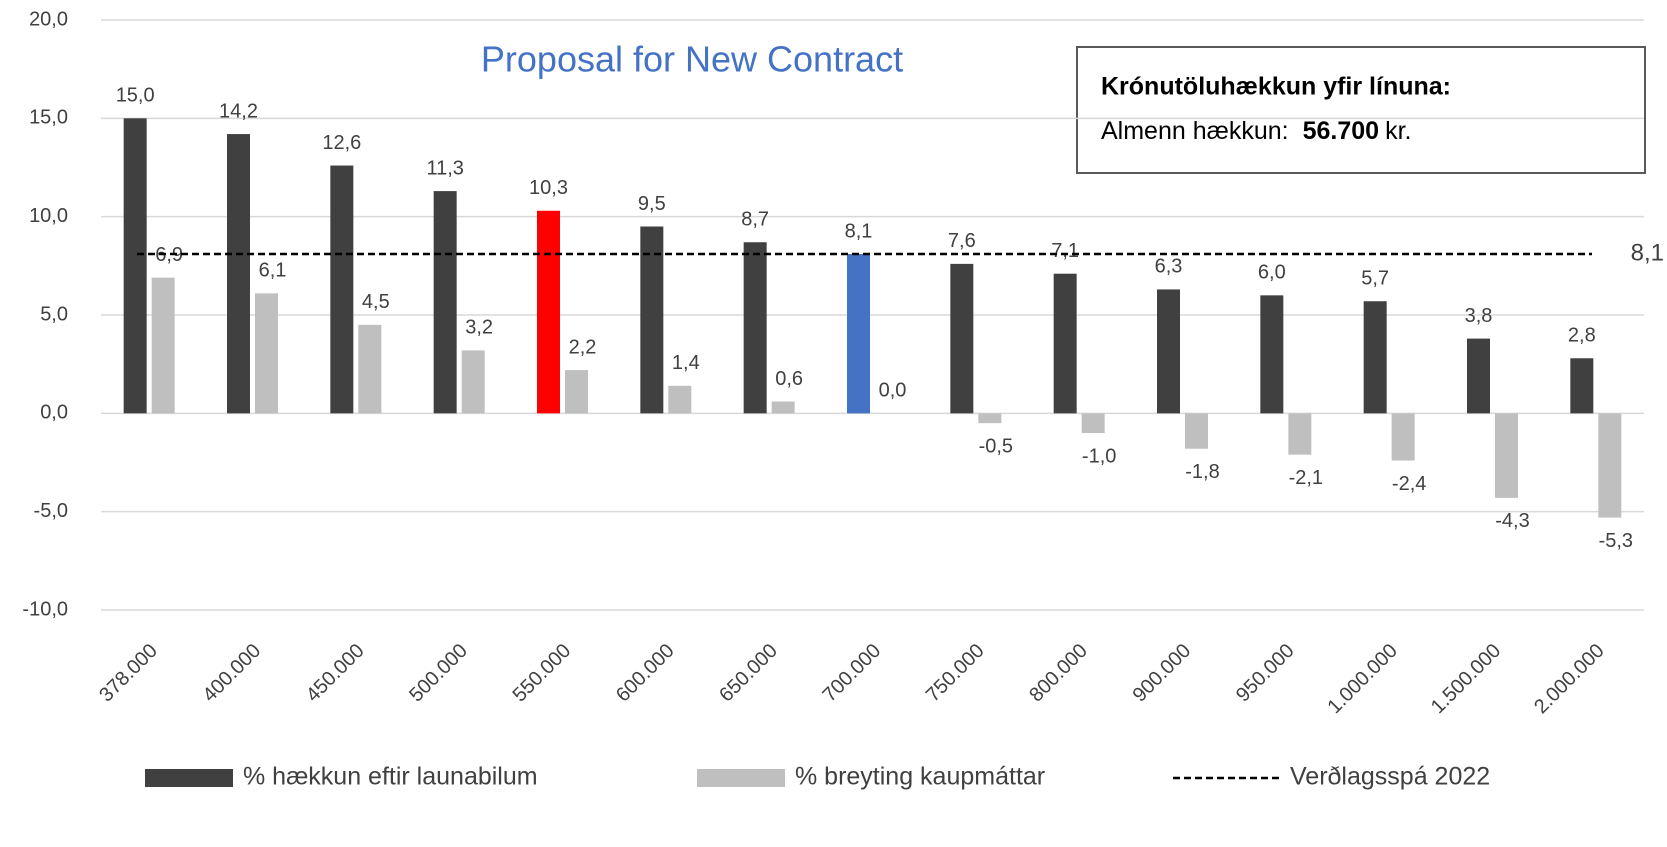 The width and height of the screenshot is (1667, 847). I want to click on data-label: -0,5, so click(996, 446).